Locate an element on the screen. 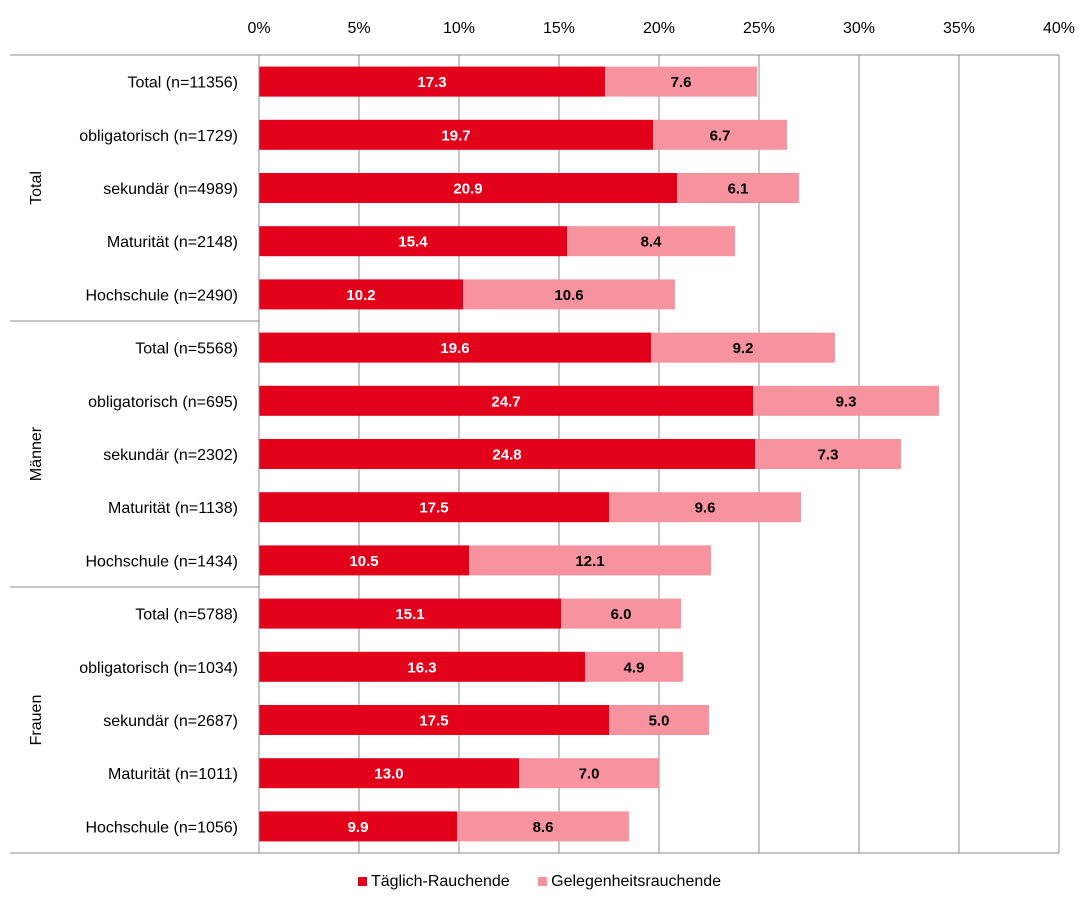  category-label: Hochschule (n=2490) is located at coordinates (161, 295).